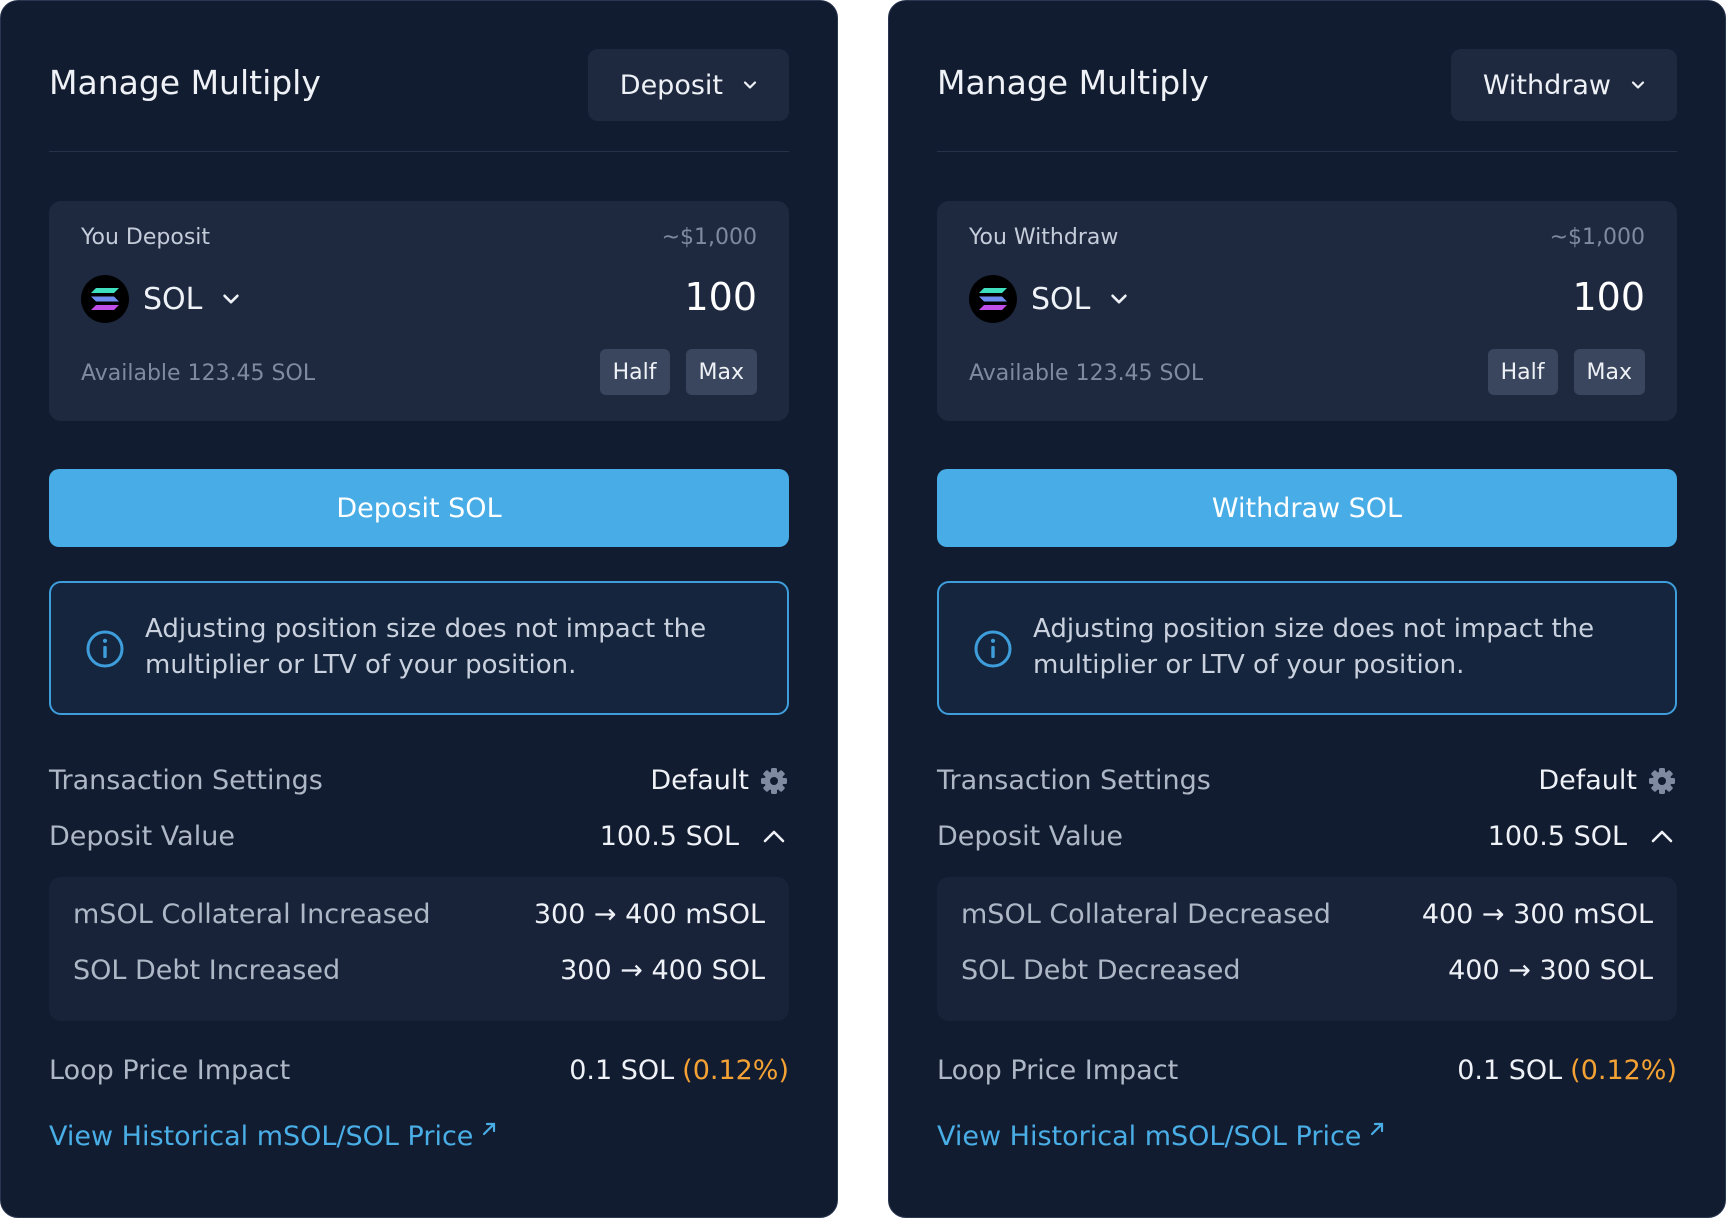  I want to click on withdraw-sol-button: Withdraw SOL, so click(1307, 508).